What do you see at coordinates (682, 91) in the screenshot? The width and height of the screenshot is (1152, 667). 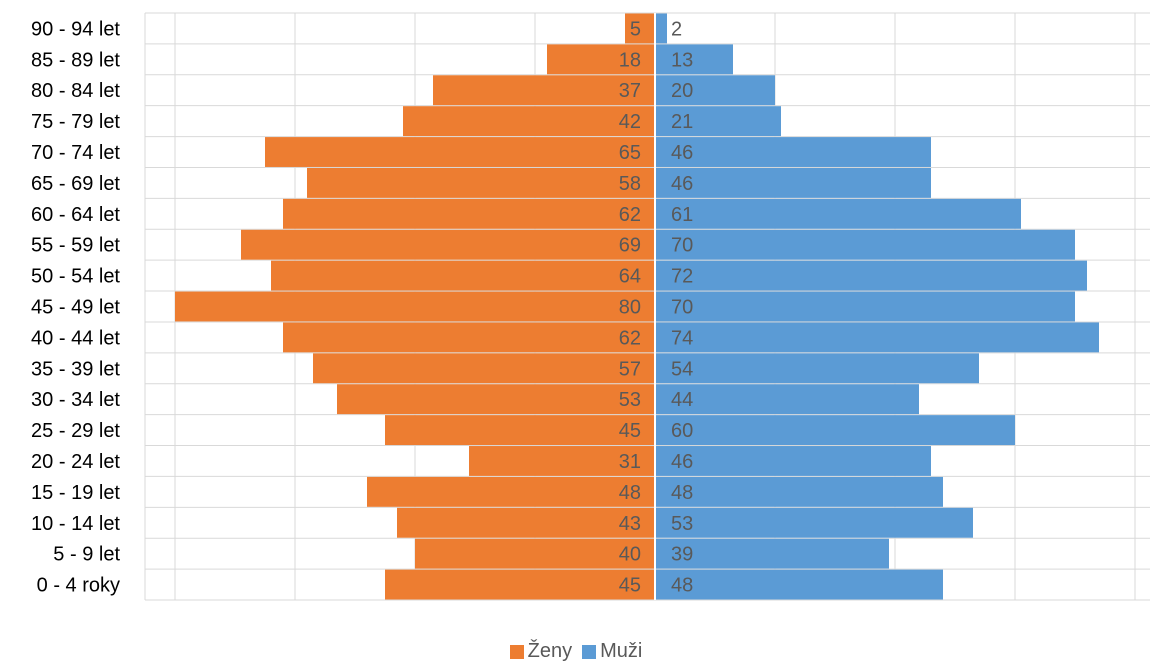 I see `data-label-muzi: 20` at bounding box center [682, 91].